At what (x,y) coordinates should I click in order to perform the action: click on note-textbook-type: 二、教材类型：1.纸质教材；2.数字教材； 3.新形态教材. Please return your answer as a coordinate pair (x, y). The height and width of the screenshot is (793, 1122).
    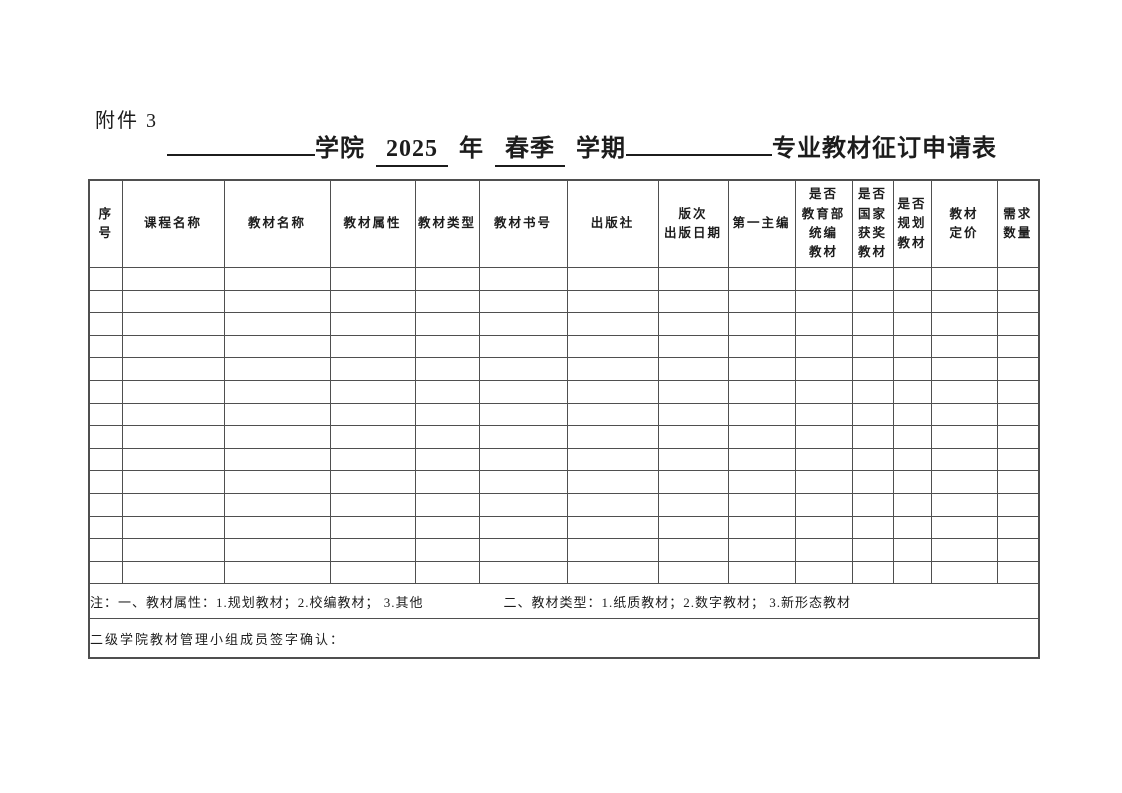
    Looking at the image, I should click on (677, 602).